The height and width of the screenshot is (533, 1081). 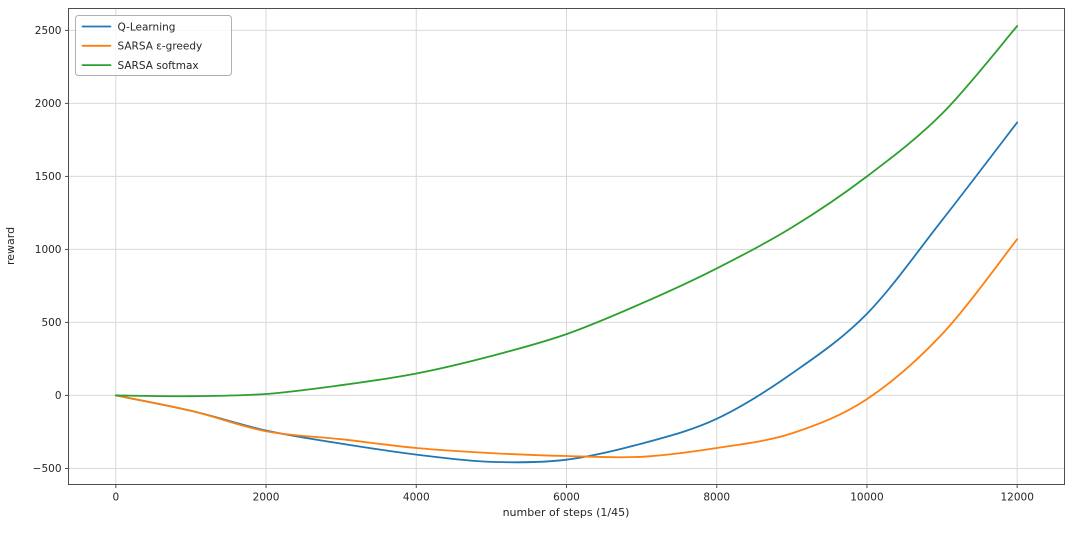 I want to click on legend-label: SARSA ε-greedy, so click(x=160, y=47).